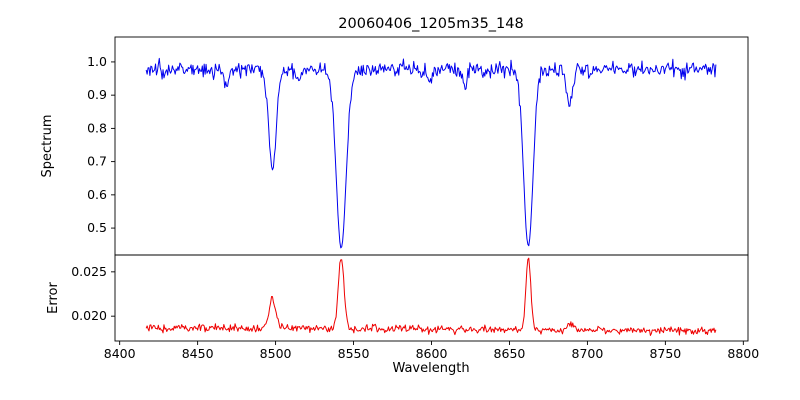 This screenshot has height=400, width=800. Describe the element at coordinates (198, 353) in the screenshot. I see `x-tick-label: 8450` at that location.